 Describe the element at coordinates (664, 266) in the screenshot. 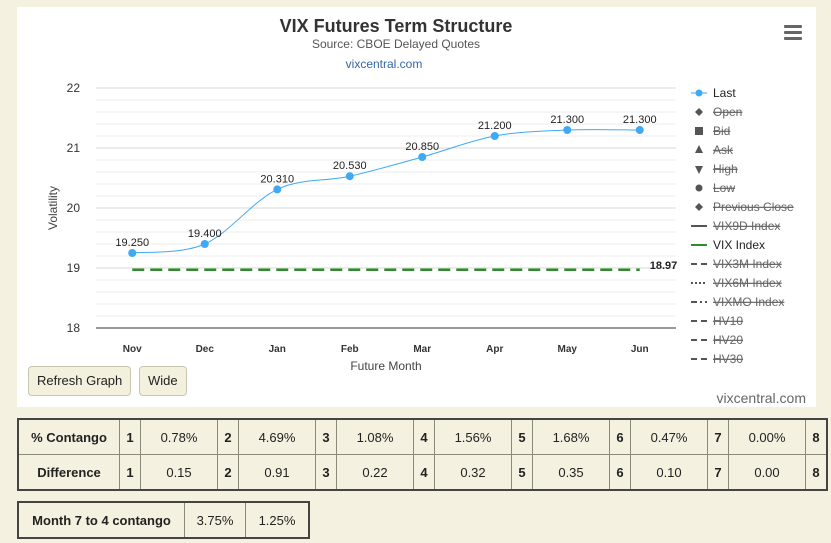

I see `vix-index-label: 18.97` at that location.